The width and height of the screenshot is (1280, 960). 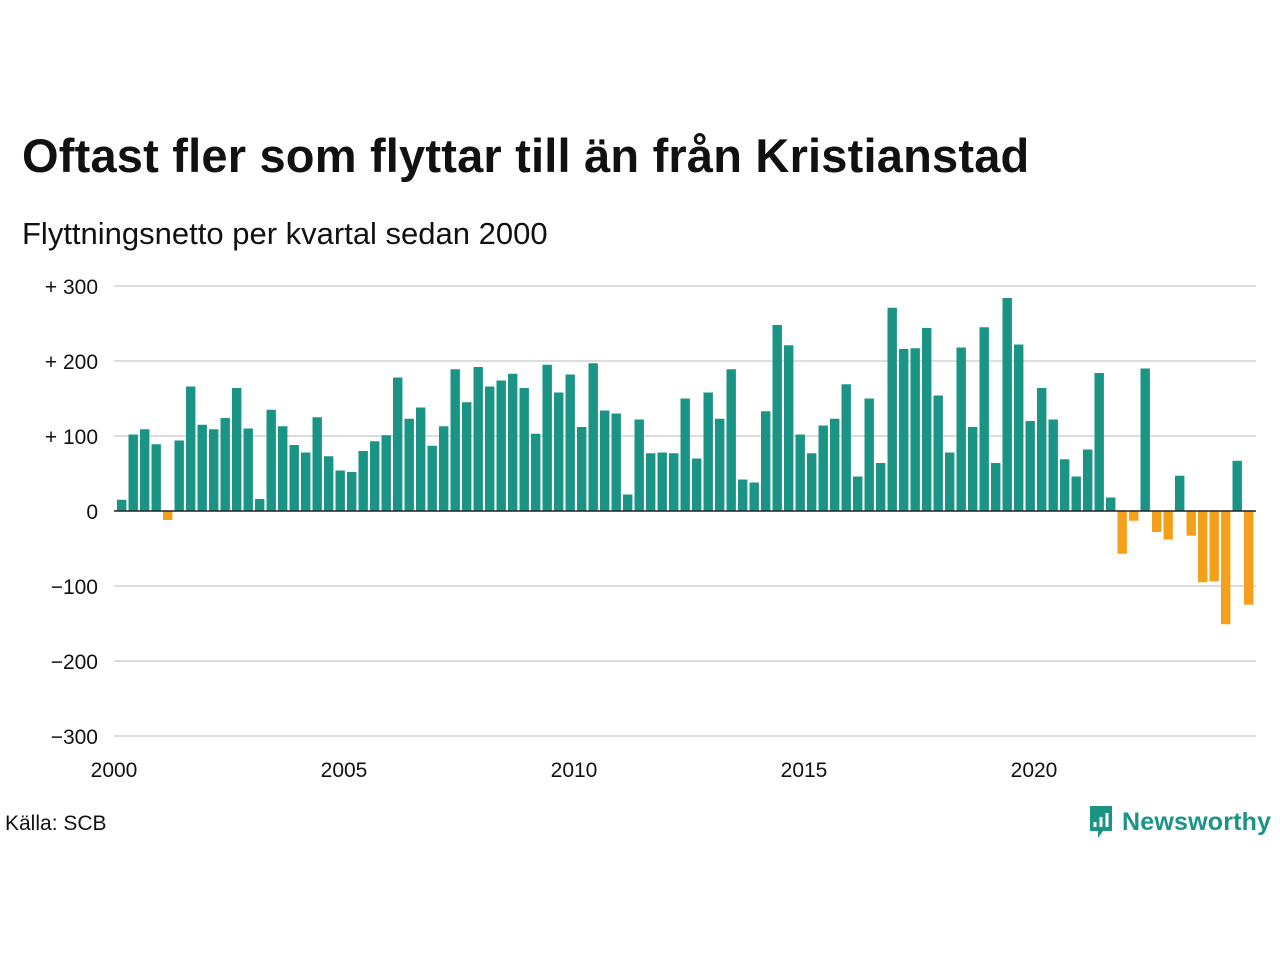 What do you see at coordinates (1101, 822) in the screenshot?
I see `newsworthy-logo-icon` at bounding box center [1101, 822].